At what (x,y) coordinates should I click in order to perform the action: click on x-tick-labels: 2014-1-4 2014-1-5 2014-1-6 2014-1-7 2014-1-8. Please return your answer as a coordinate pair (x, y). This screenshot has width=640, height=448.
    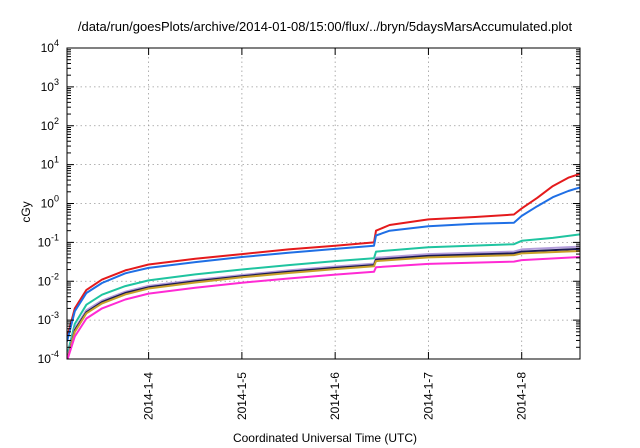
    Looking at the image, I should click on (335, 396).